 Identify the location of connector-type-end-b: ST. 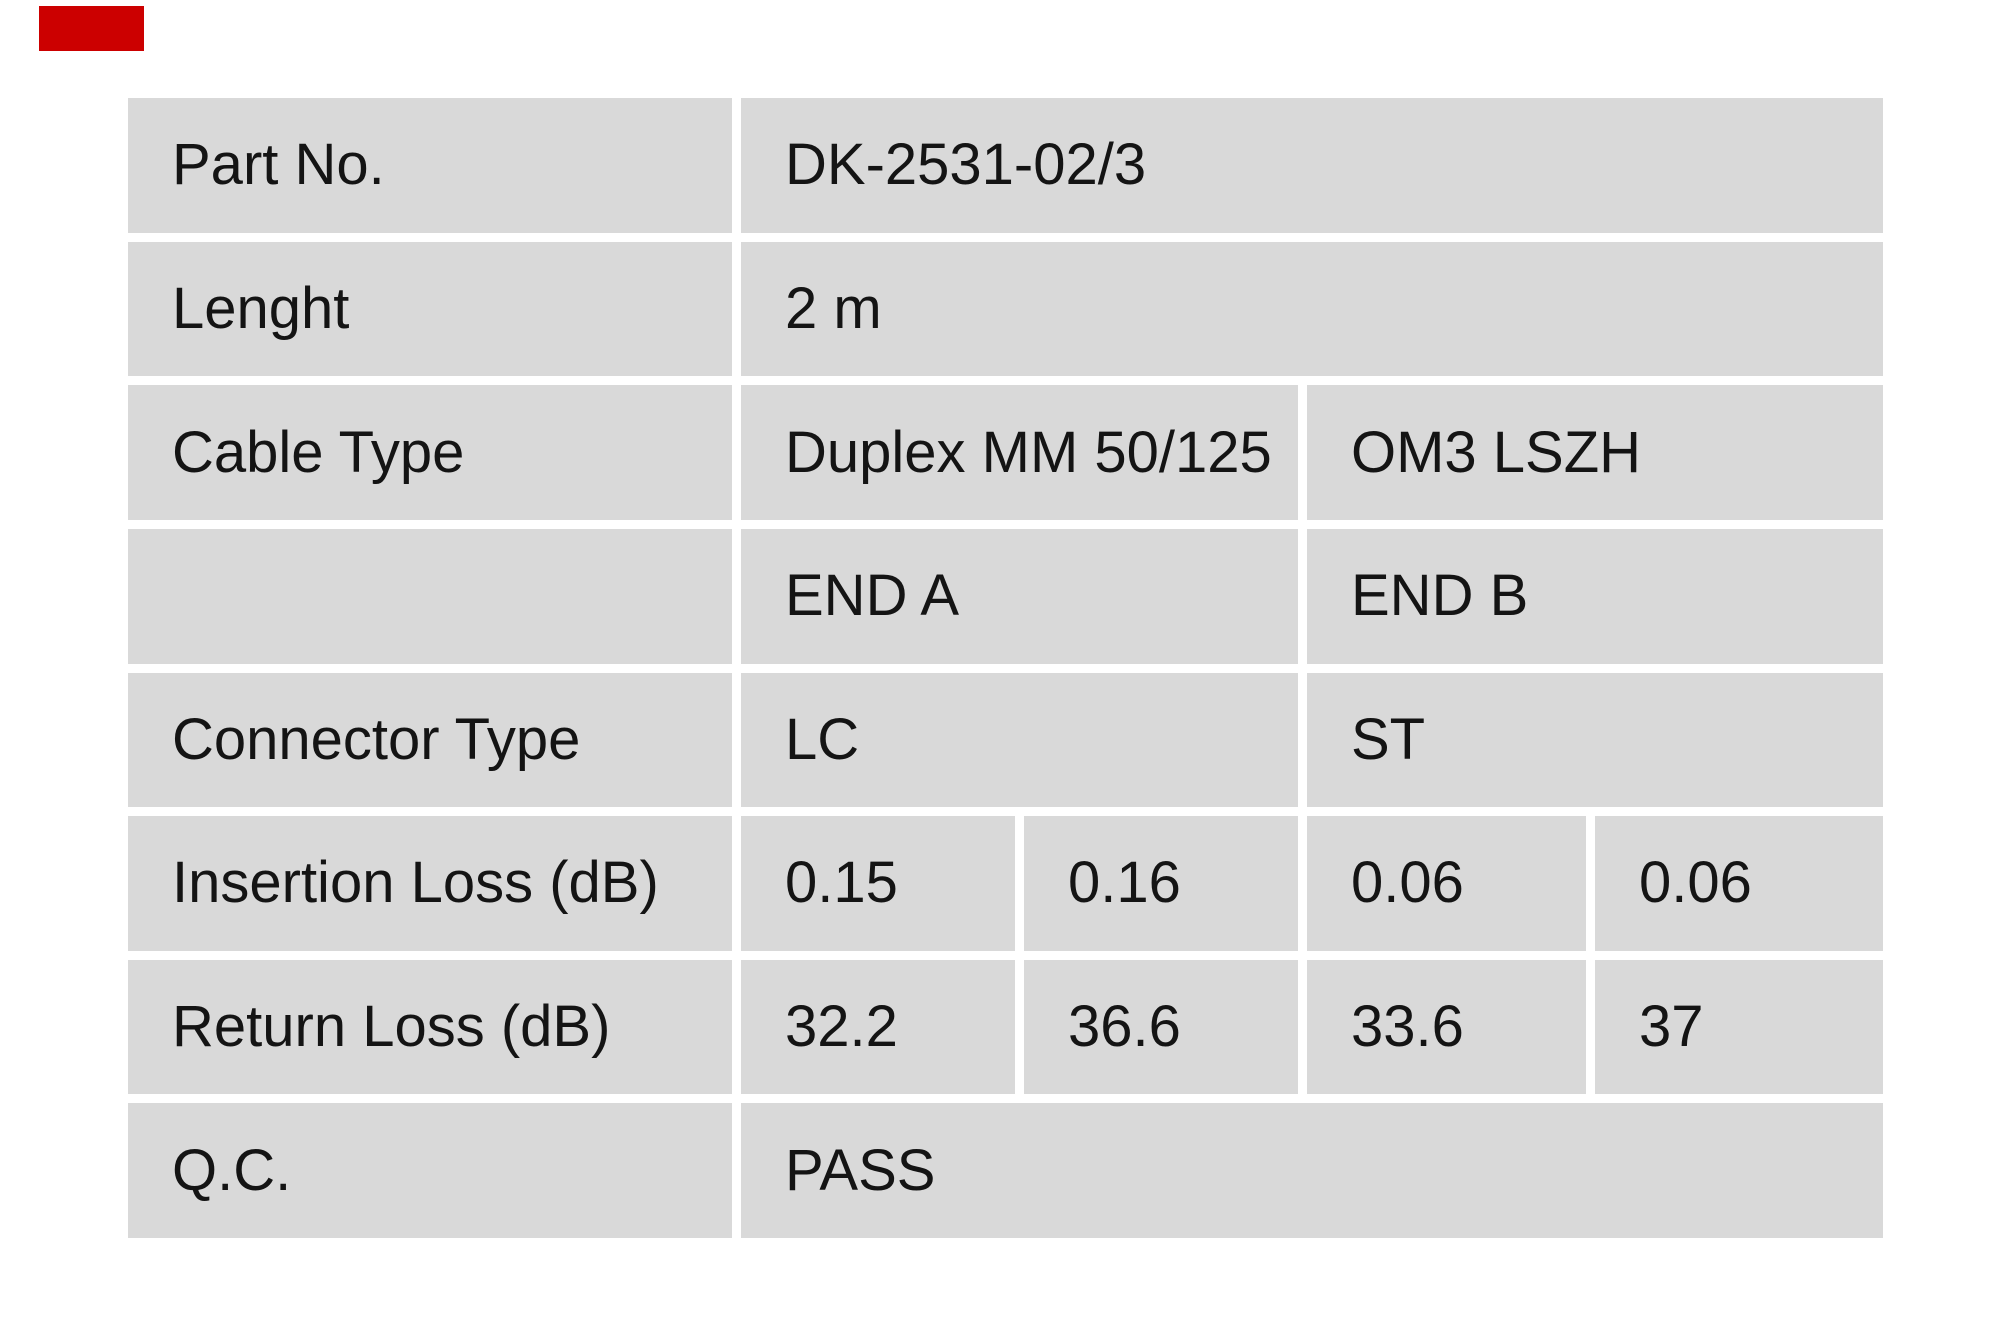
(1595, 740).